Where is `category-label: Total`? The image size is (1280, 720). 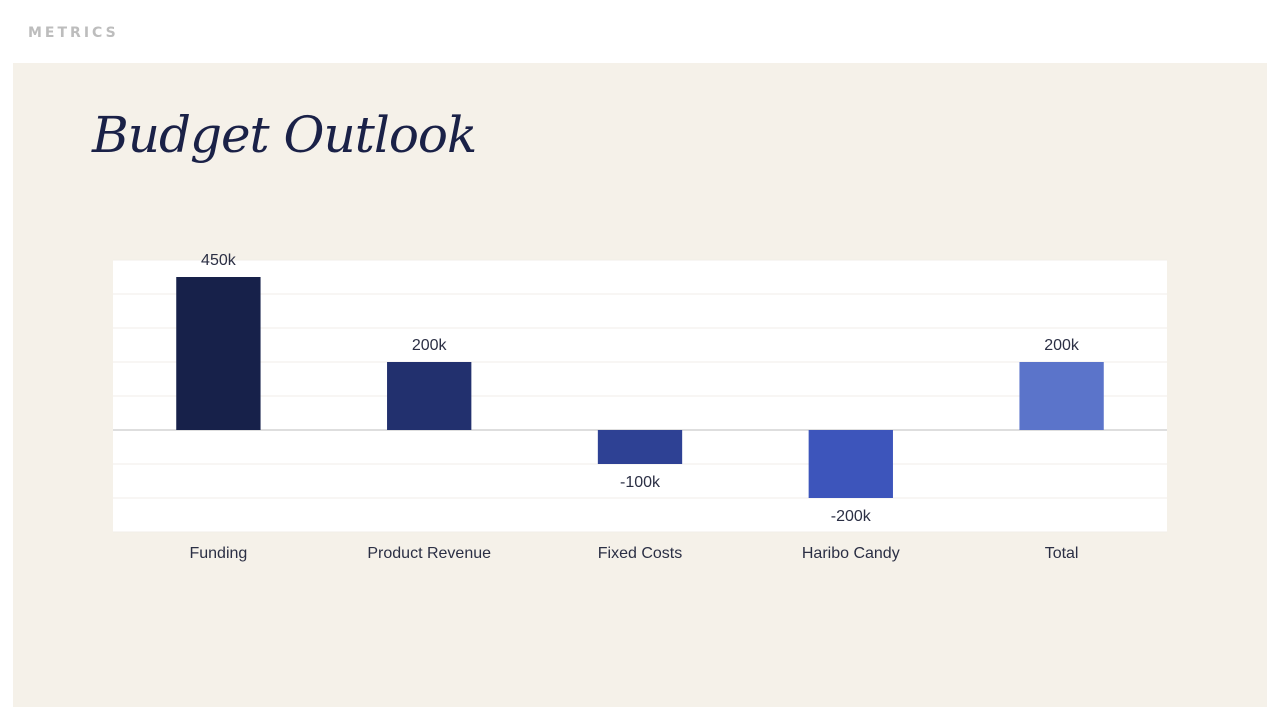 category-label: Total is located at coordinates (1062, 553).